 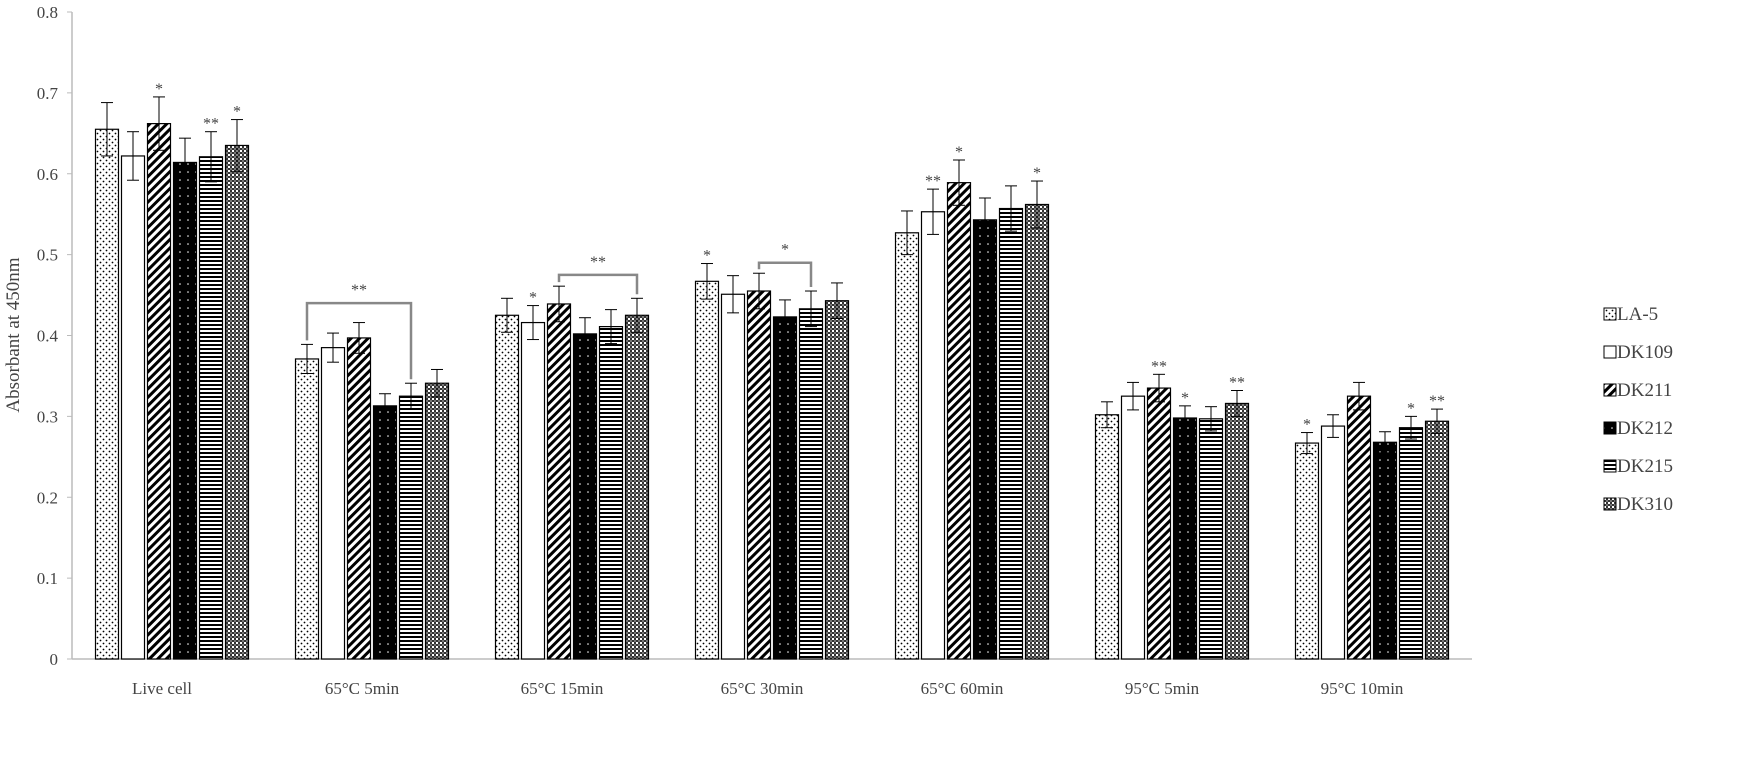 What do you see at coordinates (1645, 504) in the screenshot?
I see `legend-label: DK310` at bounding box center [1645, 504].